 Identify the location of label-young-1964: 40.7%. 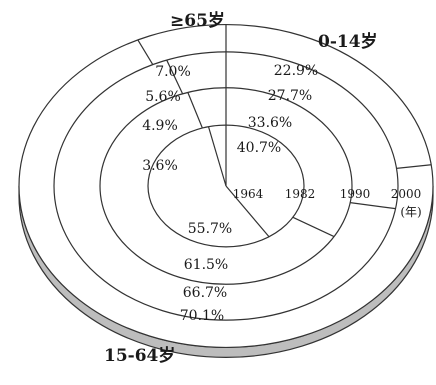
(259, 148).